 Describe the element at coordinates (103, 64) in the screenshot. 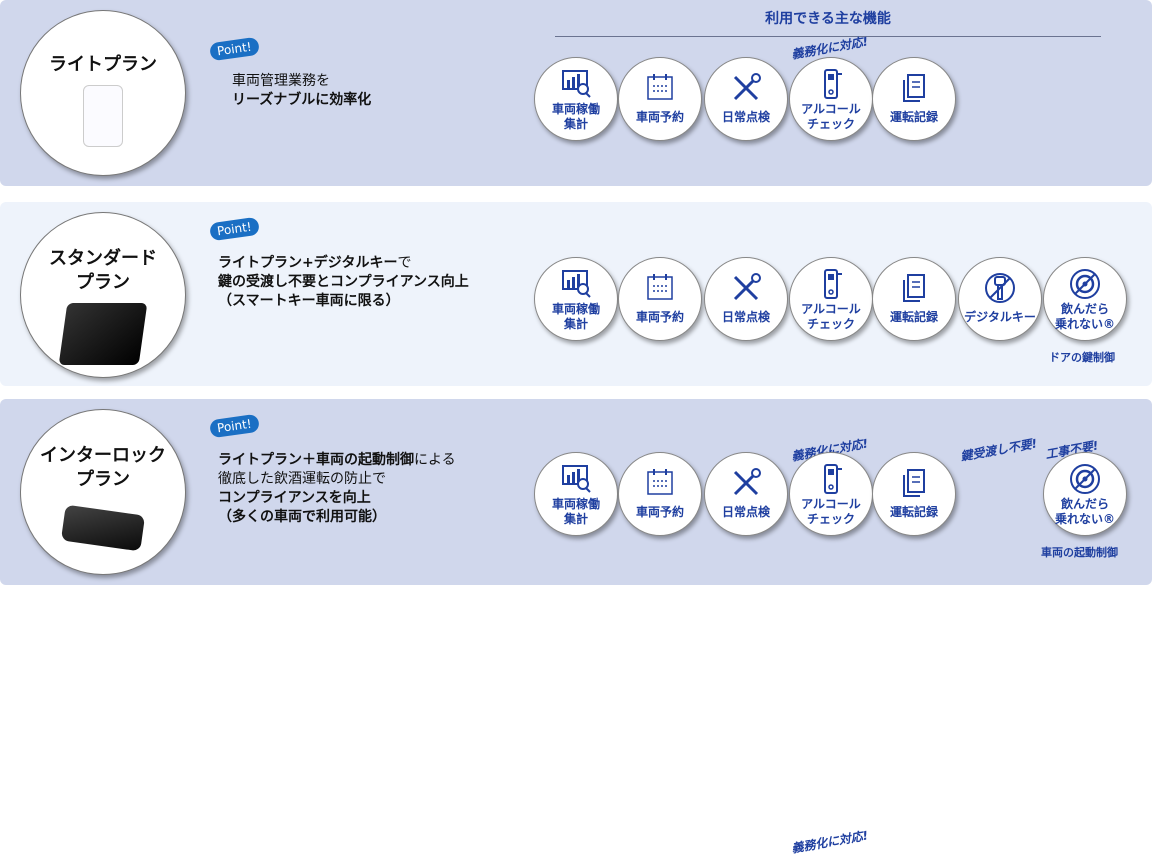

I see `plan-name: ライトプラン` at that location.